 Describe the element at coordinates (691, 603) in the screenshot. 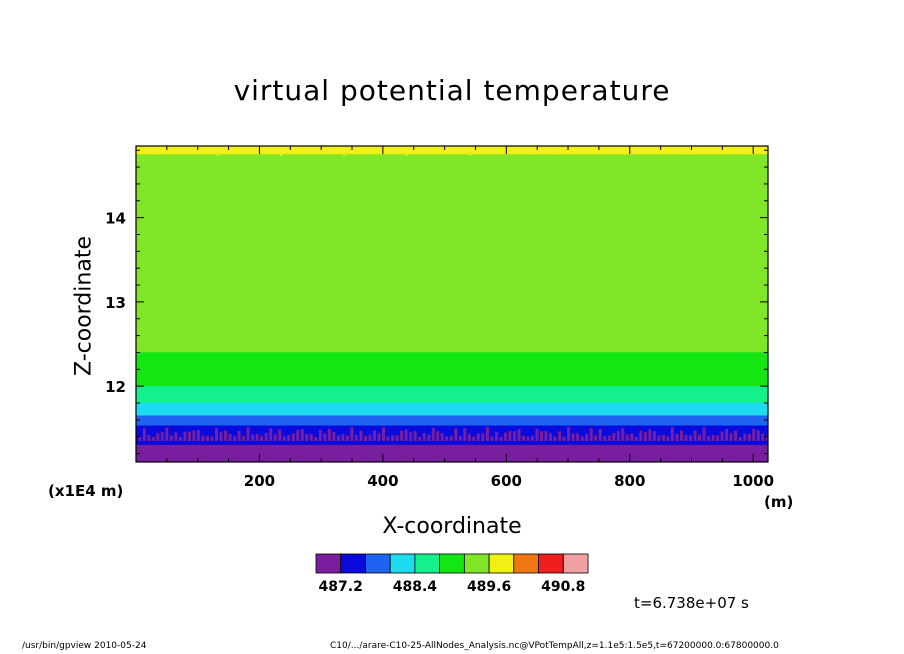

I see `time-label: t=6.738e+07 s` at that location.